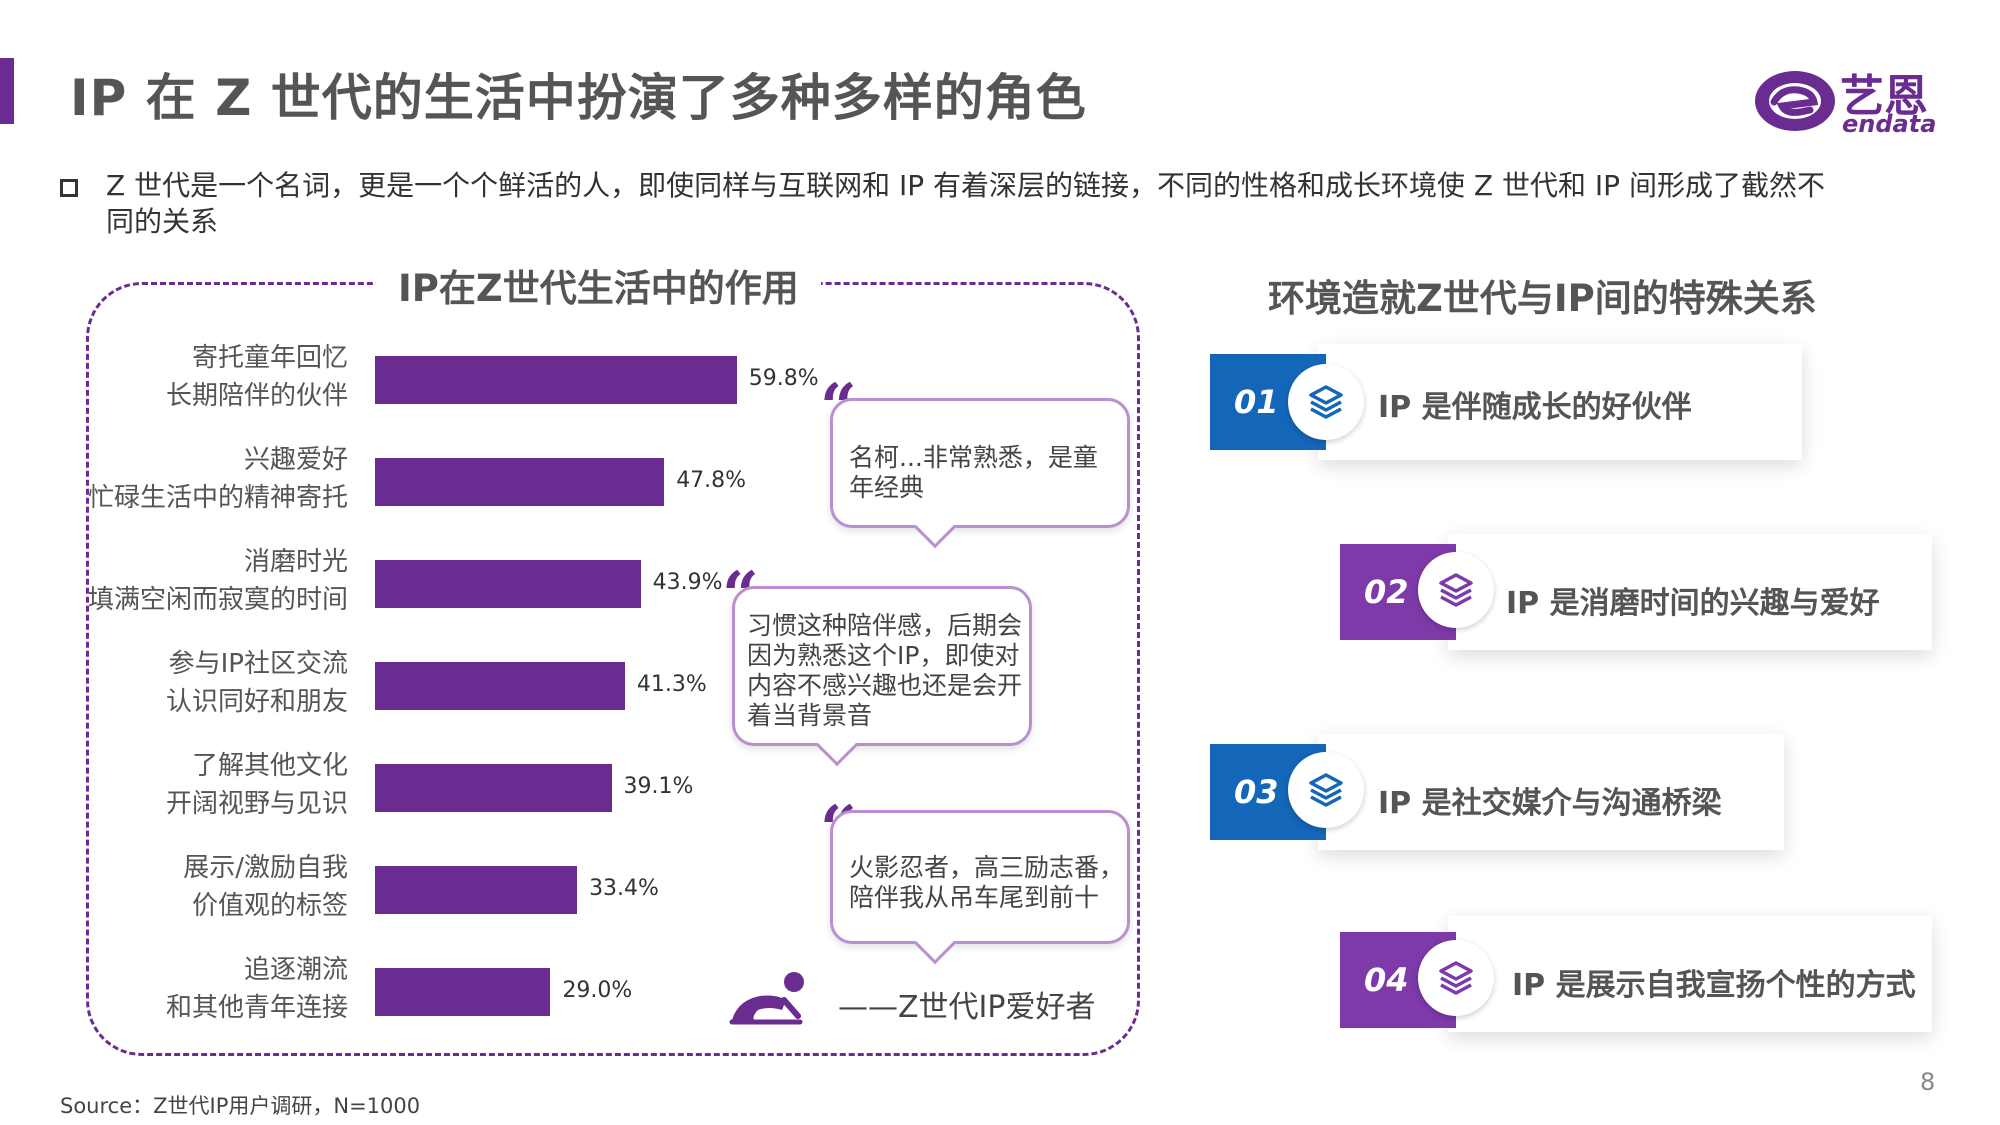 The width and height of the screenshot is (2000, 1125). I want to click on relationship-text: IP 是展示自我宣扬个性的方式, so click(1714, 985).